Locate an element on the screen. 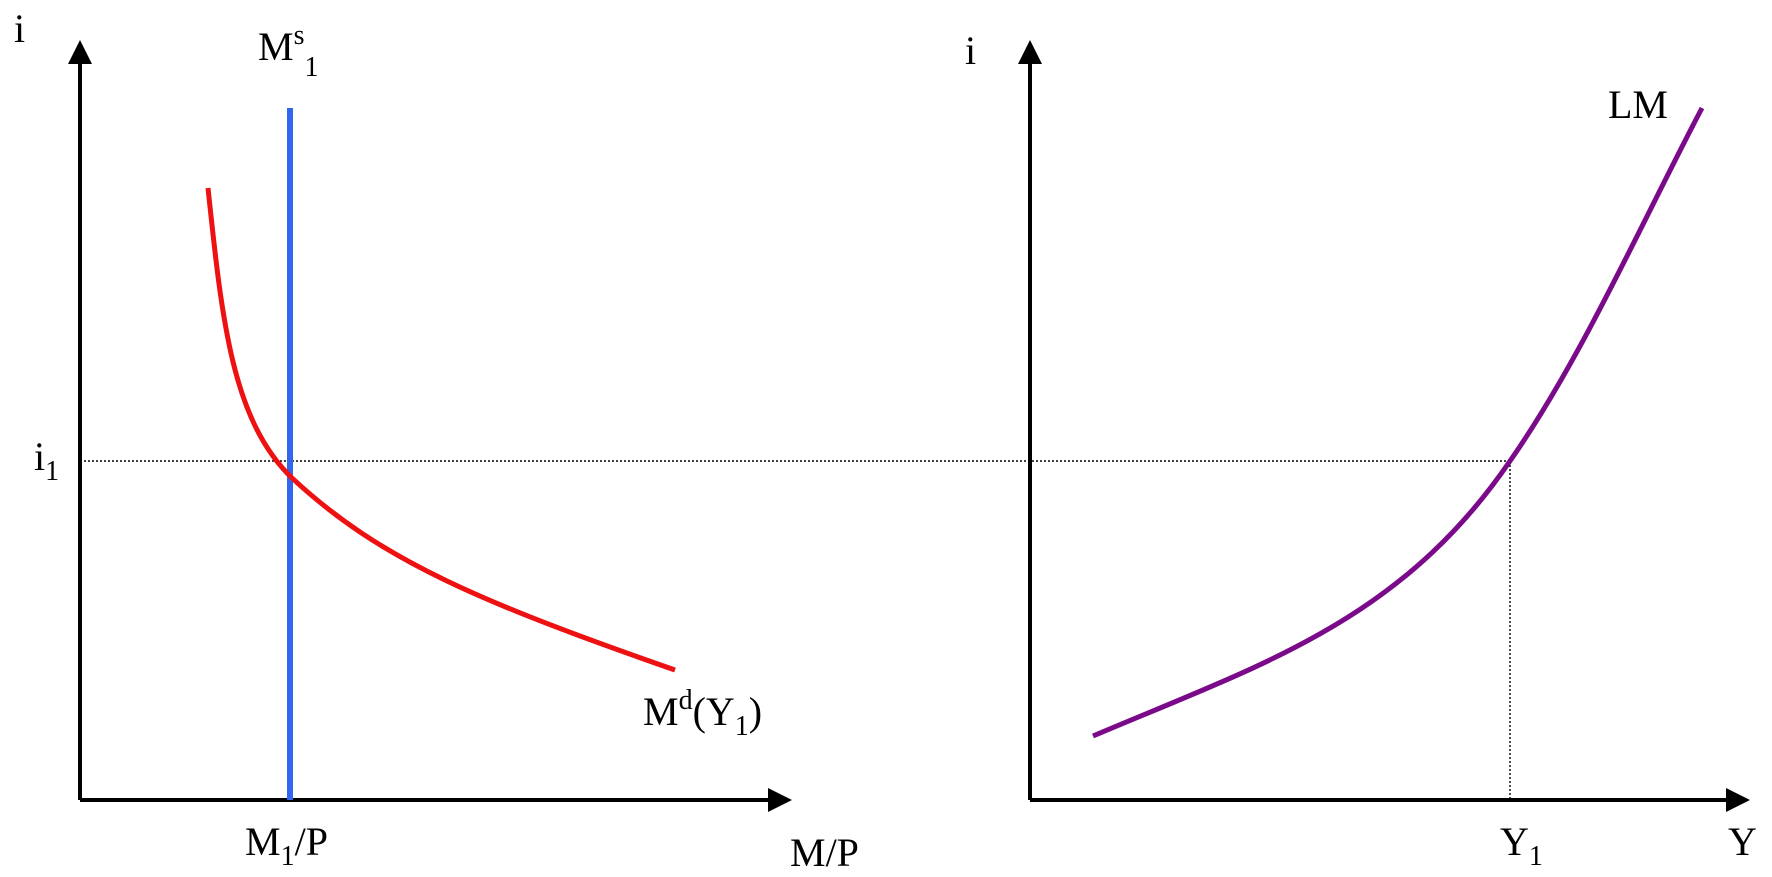  lm-y-axis-label: i is located at coordinates (970, 50).